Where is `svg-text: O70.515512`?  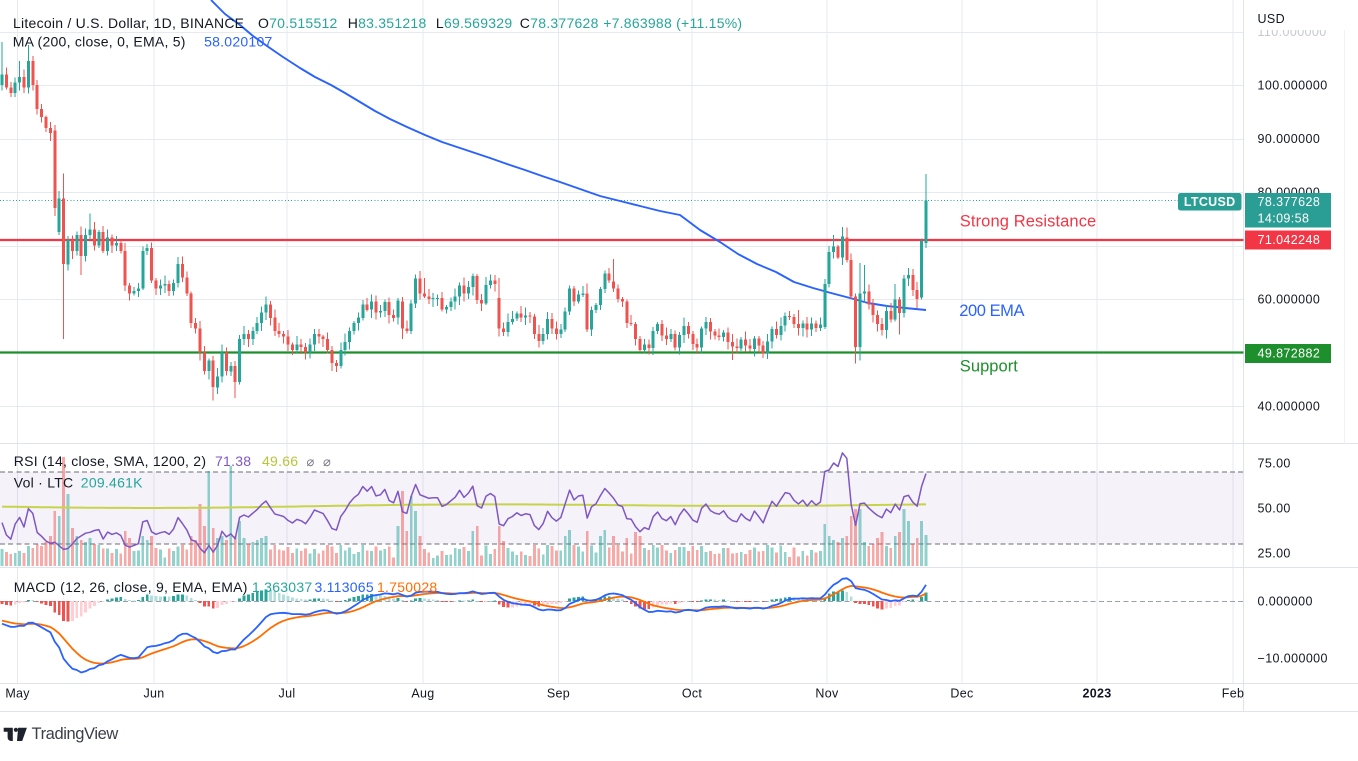 svg-text: O70.515512 is located at coordinates (298, 23).